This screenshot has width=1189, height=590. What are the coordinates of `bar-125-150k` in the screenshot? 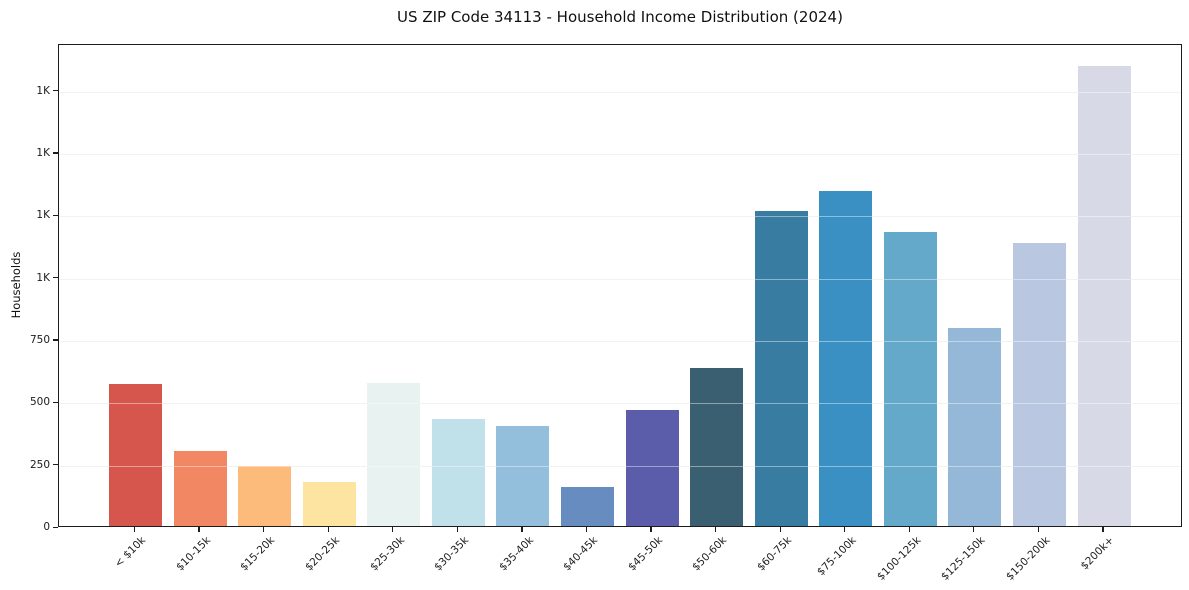 It's located at (975, 426).